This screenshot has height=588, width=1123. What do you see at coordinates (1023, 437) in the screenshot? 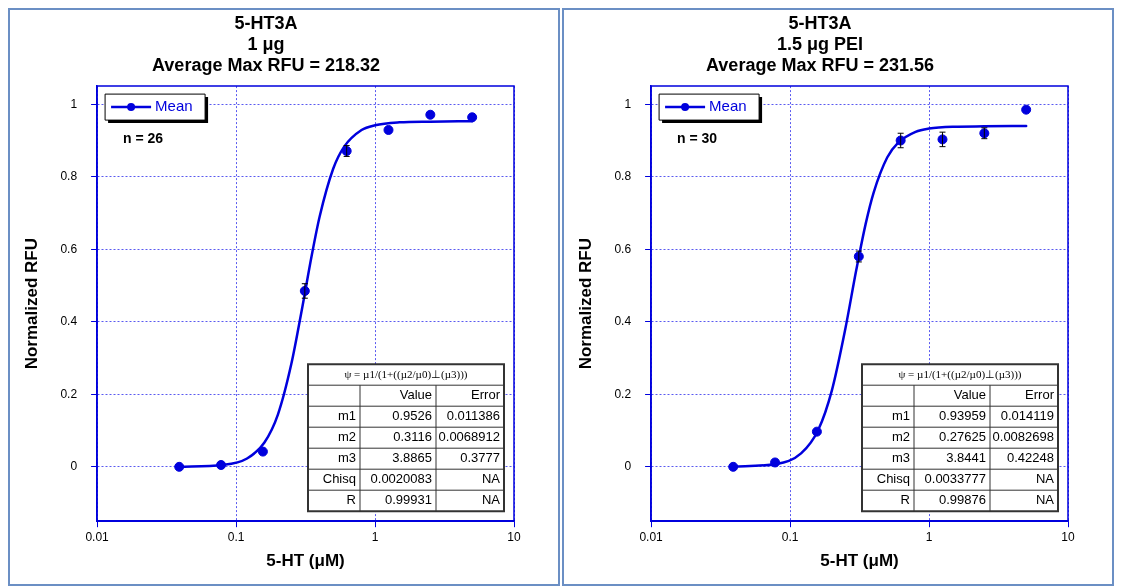
I see `annotation: 0.0082698` at bounding box center [1023, 437].